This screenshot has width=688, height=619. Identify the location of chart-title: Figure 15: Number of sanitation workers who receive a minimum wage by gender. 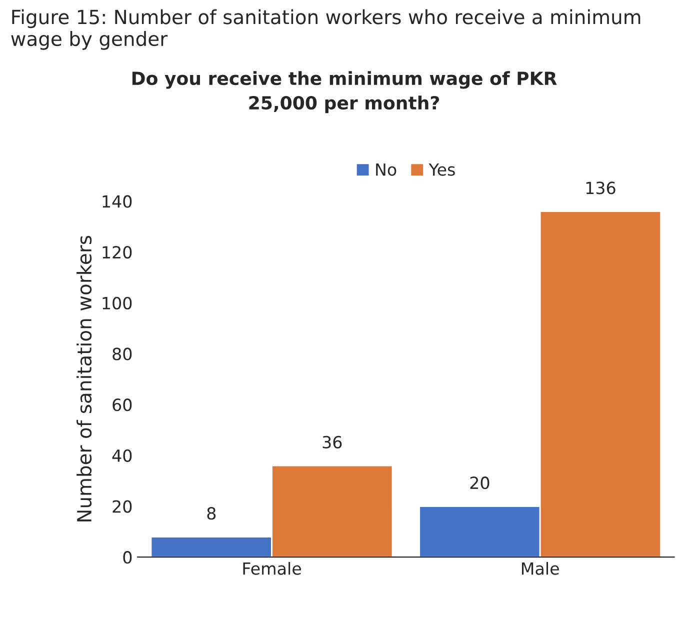
(325, 29).